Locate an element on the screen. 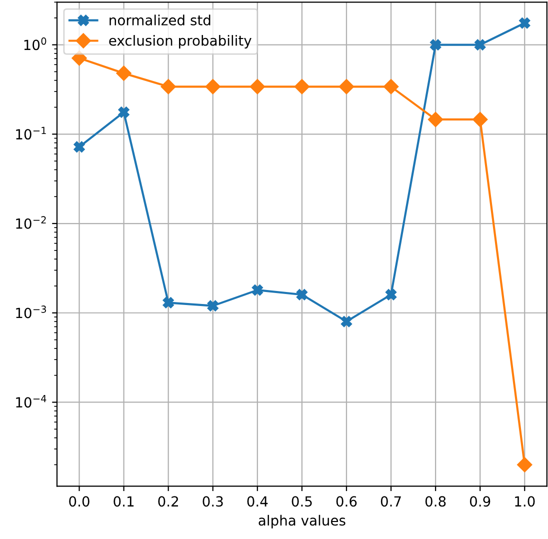  x-tick-label: 0.4 is located at coordinates (257, 501).